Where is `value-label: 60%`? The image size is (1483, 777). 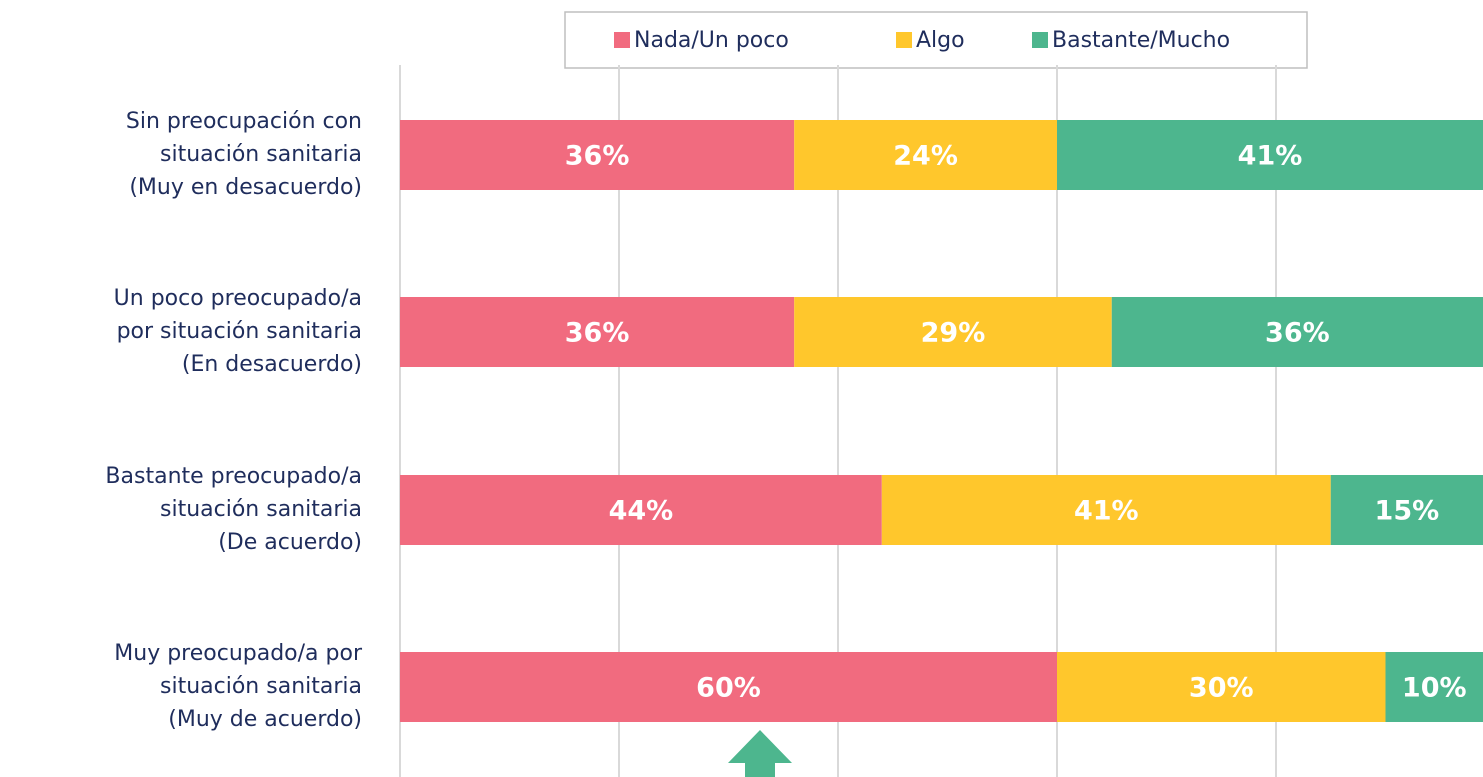
value-label: 60% is located at coordinates (728, 688).